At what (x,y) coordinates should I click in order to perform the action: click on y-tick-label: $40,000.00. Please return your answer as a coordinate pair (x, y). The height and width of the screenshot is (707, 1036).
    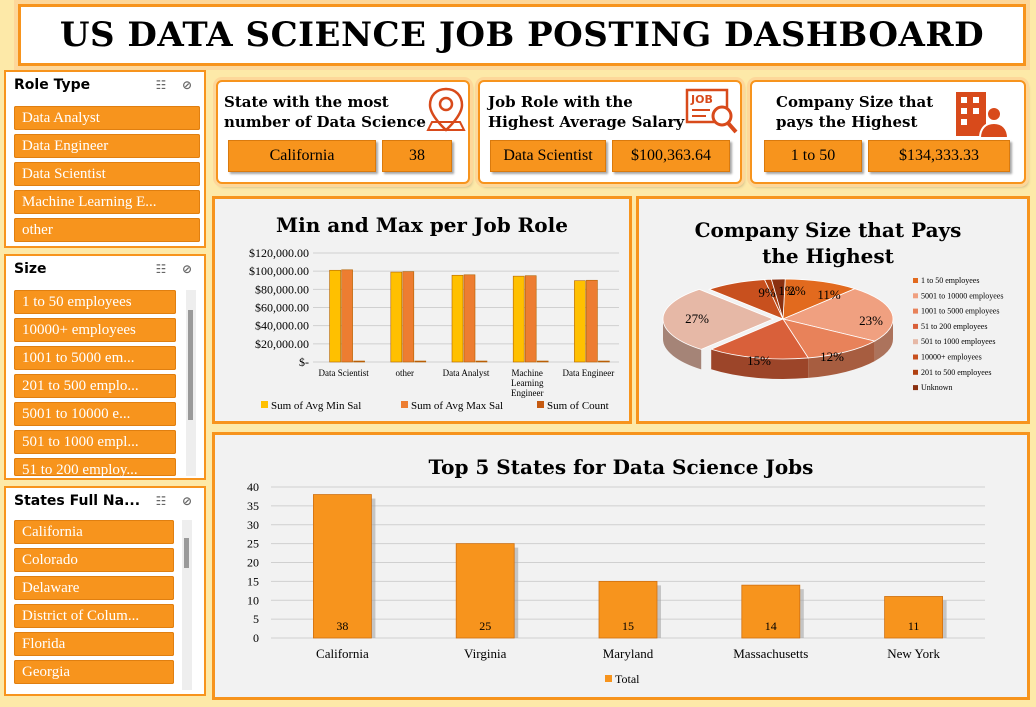
    Looking at the image, I should click on (282, 326).